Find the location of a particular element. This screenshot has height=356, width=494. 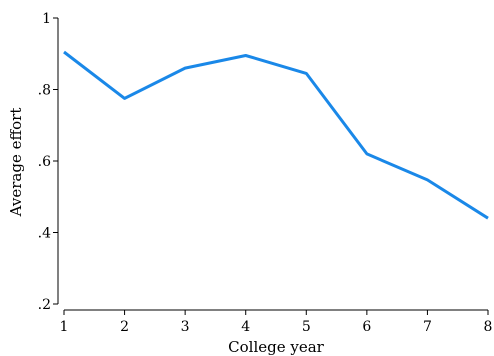

x-tick-label: 6 is located at coordinates (366, 327).